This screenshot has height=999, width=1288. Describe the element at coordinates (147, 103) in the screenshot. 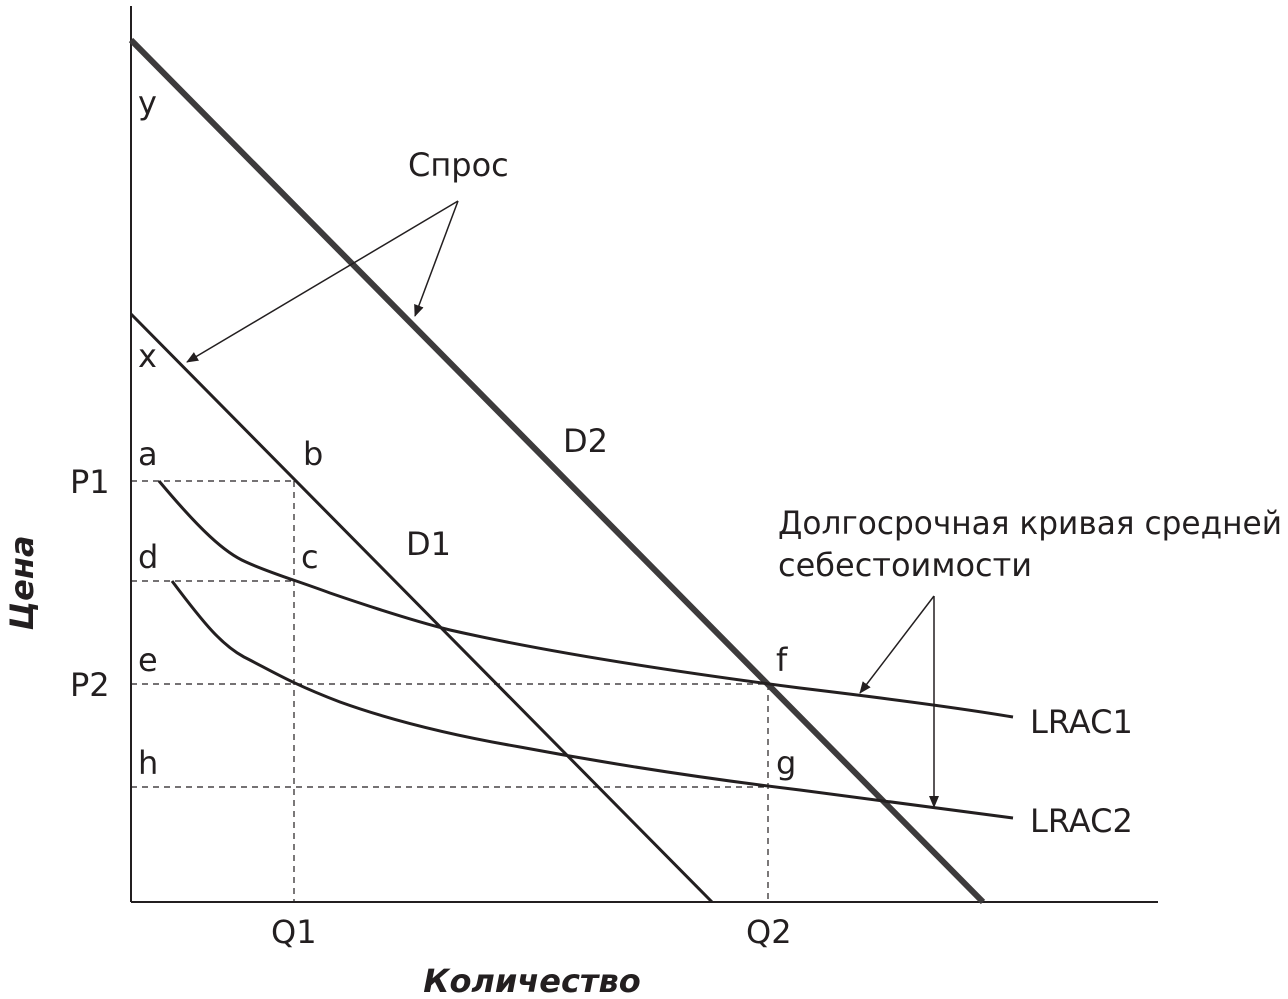

I see `point-y: y` at that location.